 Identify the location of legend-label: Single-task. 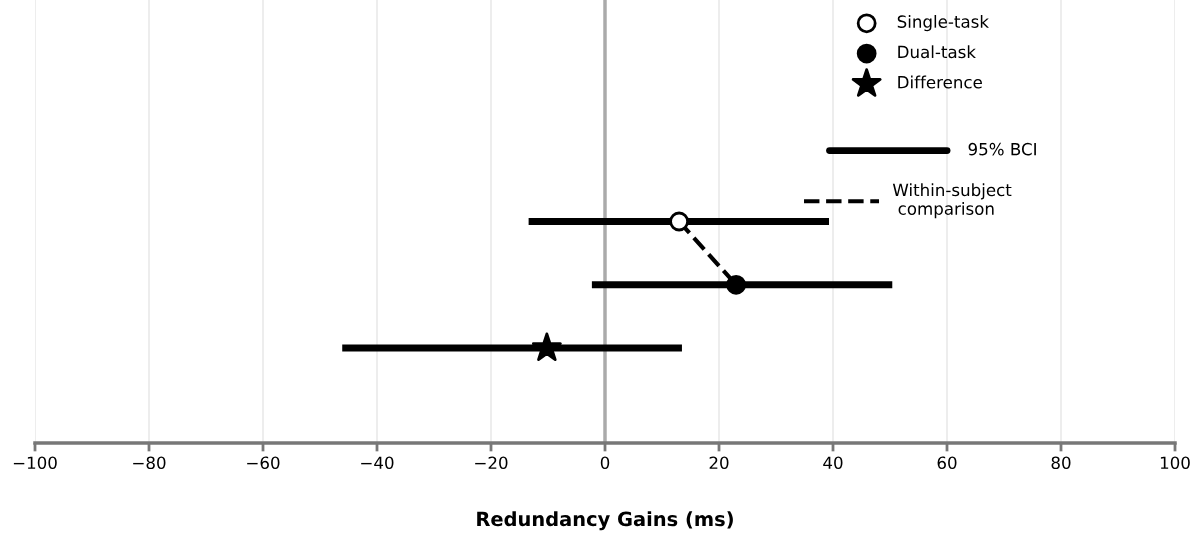
(943, 23).